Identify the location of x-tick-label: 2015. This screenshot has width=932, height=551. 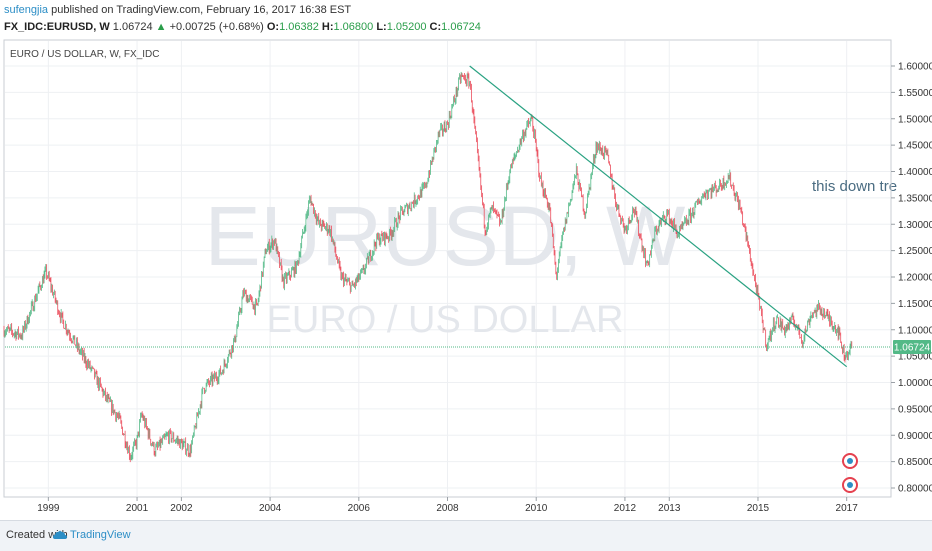
(758, 508).